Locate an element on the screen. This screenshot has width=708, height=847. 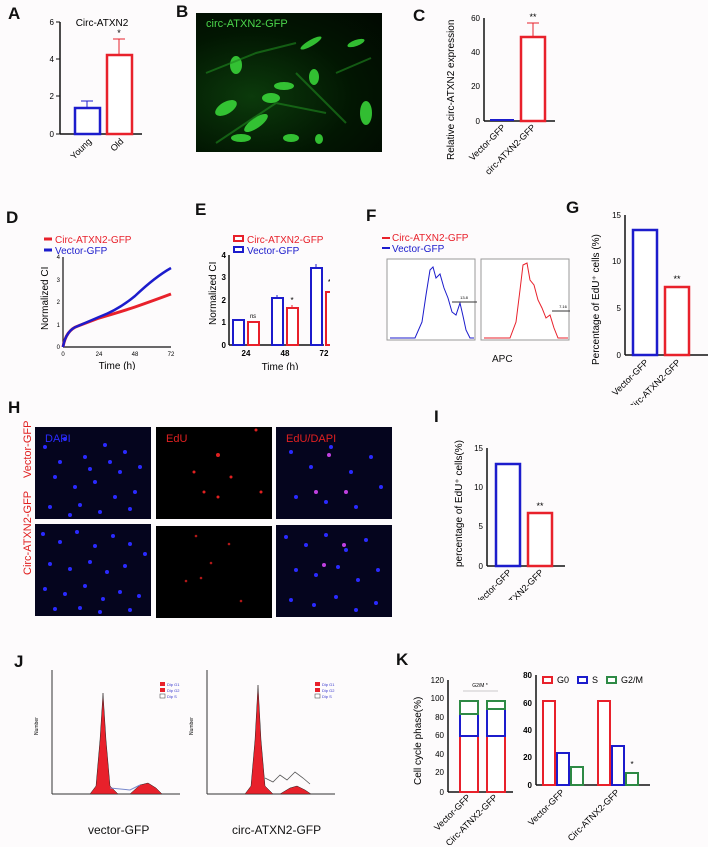
panel-label-i: I is located at coordinates (436, 416).